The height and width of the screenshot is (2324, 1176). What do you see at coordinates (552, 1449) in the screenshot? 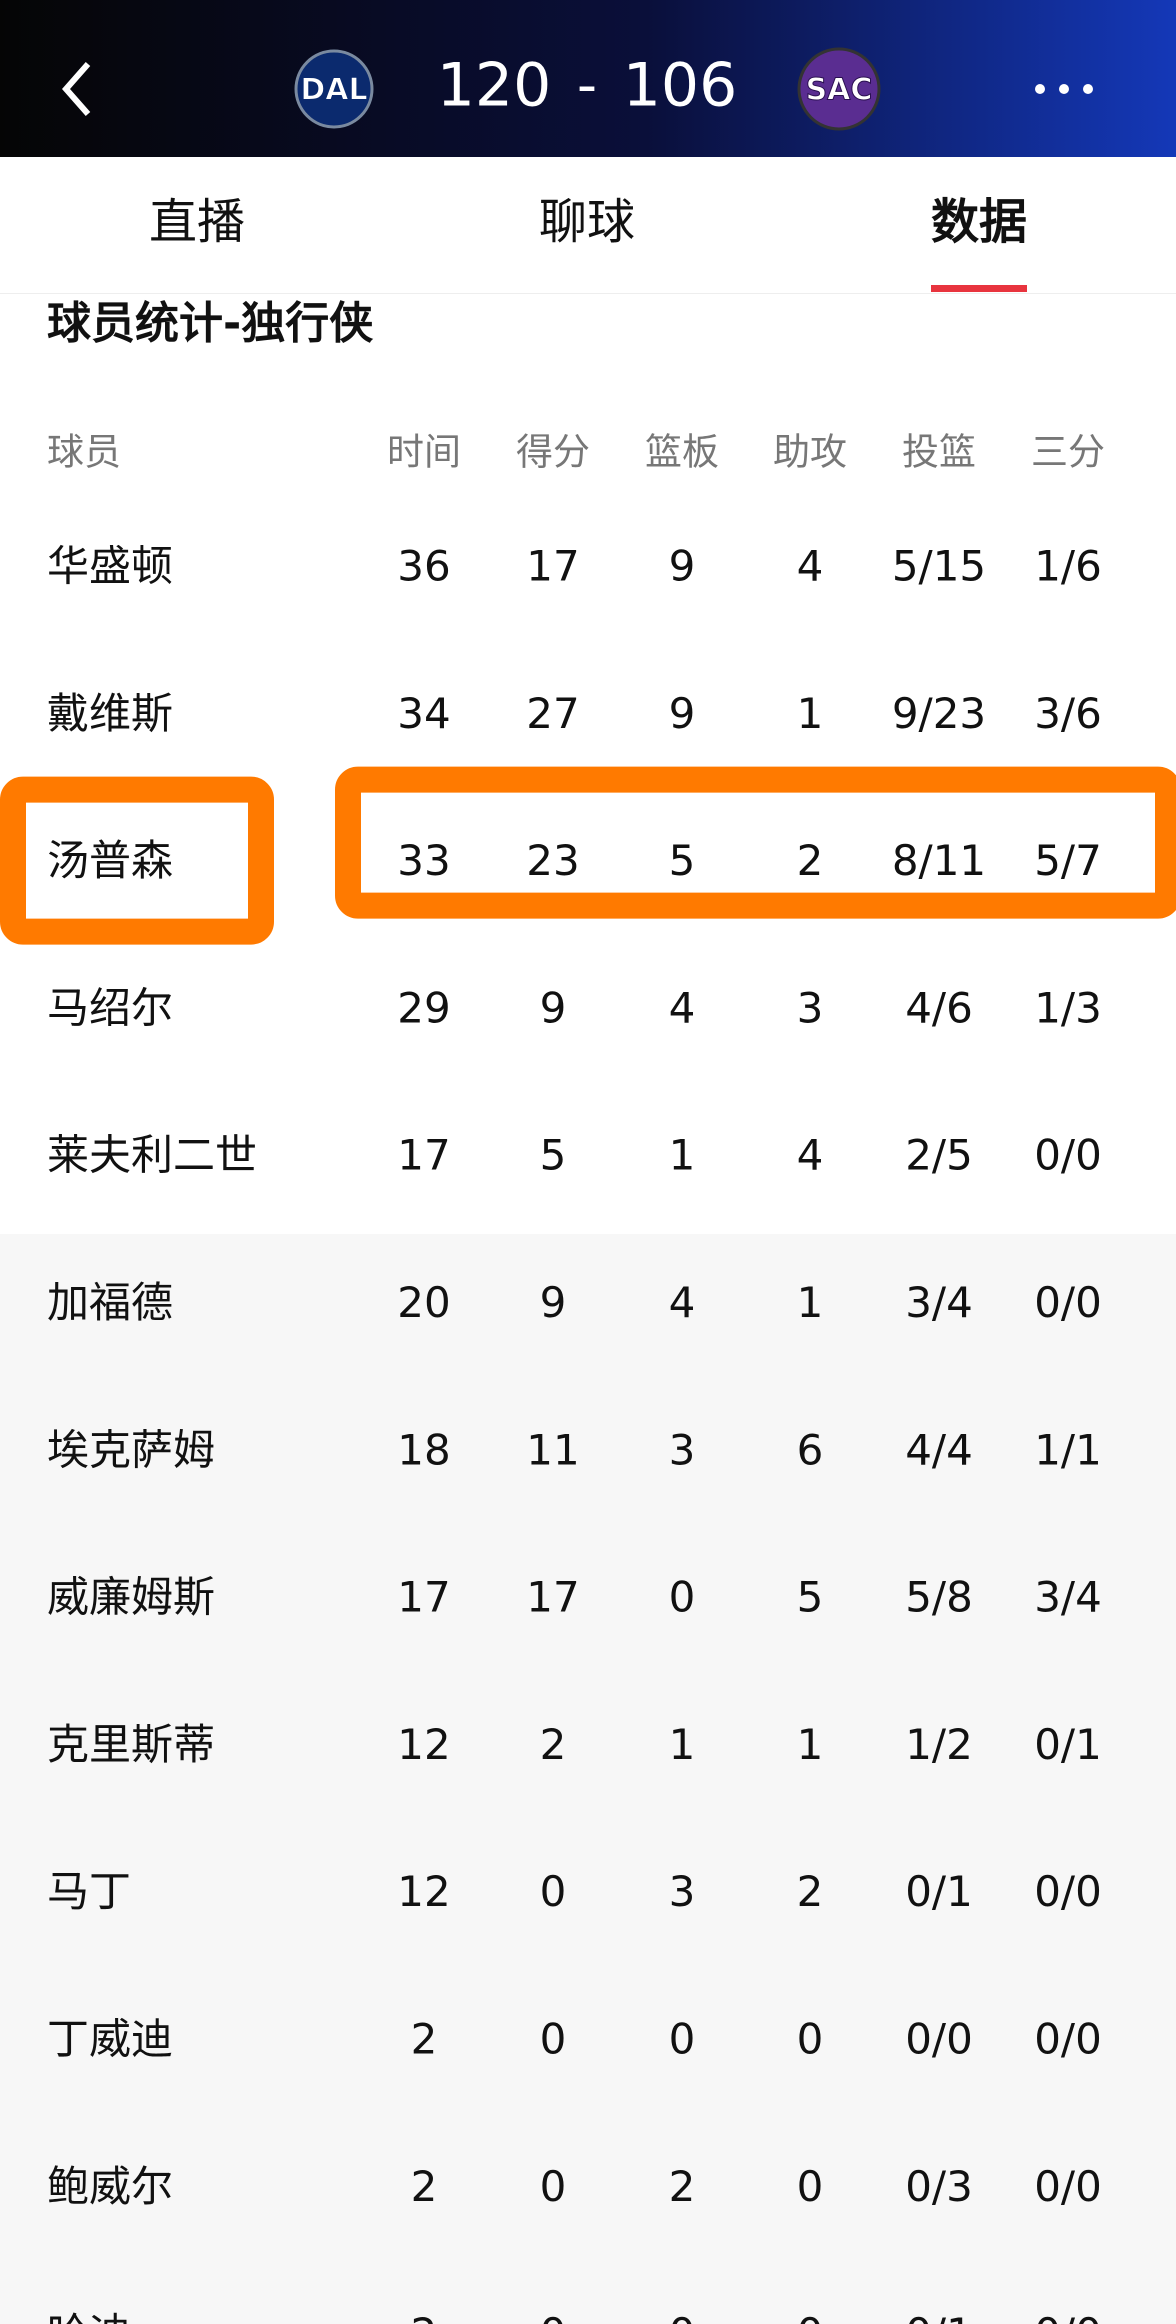
I see `stat-cell: 11` at bounding box center [552, 1449].